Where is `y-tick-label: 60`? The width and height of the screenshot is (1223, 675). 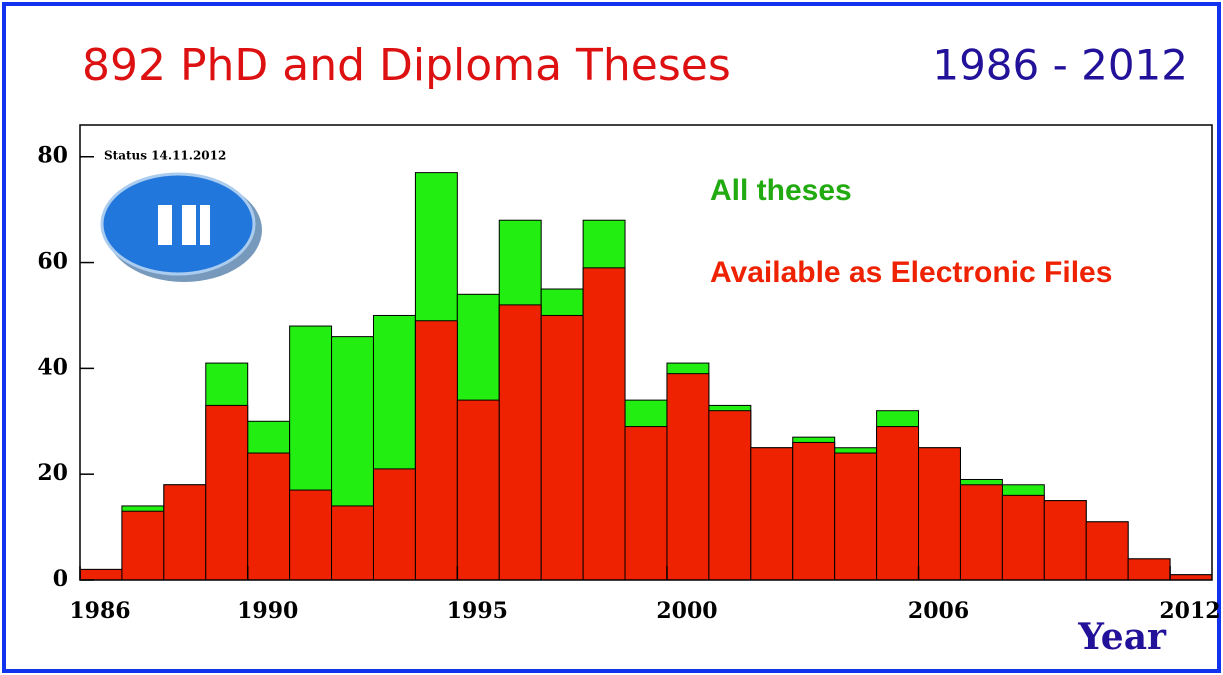
y-tick-label: 60 is located at coordinates (52, 262).